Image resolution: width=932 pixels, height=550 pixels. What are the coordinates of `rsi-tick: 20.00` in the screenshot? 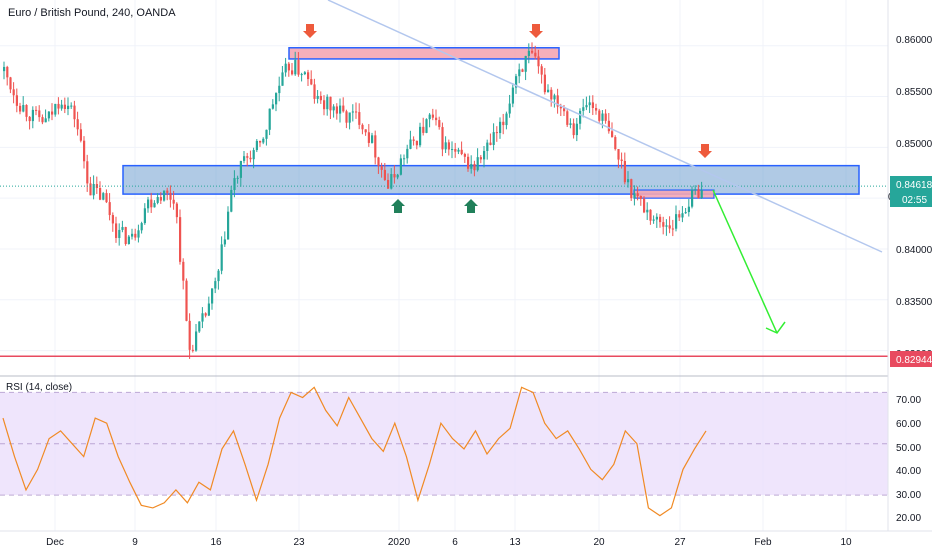 It's located at (908, 518).